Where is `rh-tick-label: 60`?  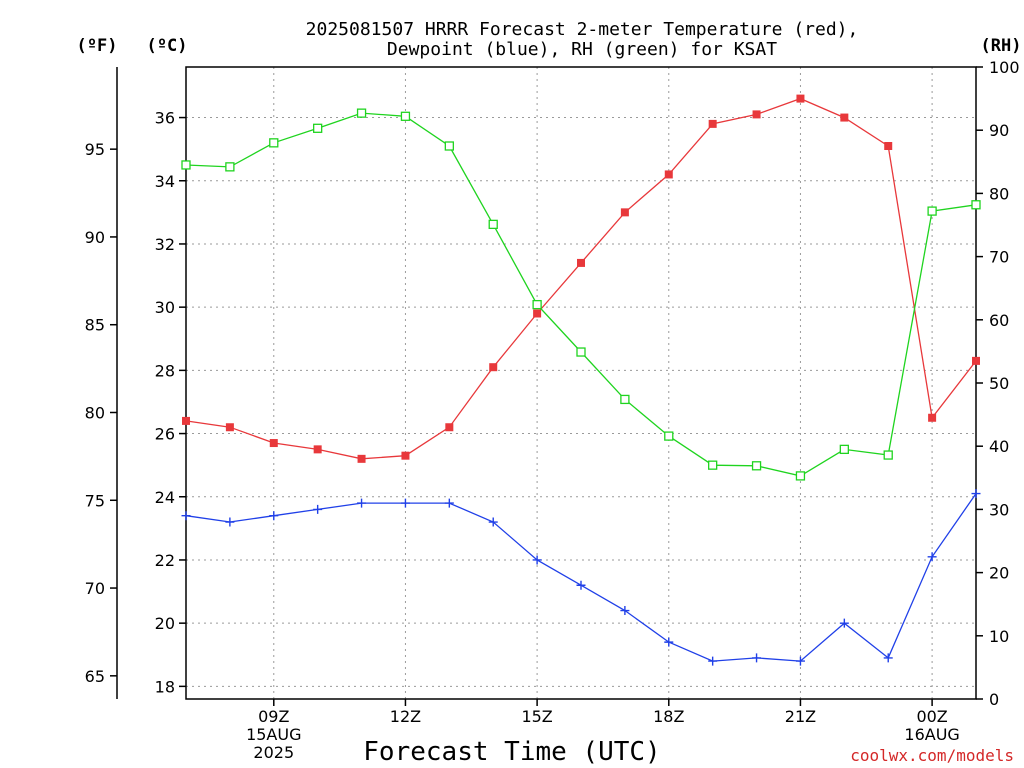
rh-tick-label: 60 is located at coordinates (999, 320).